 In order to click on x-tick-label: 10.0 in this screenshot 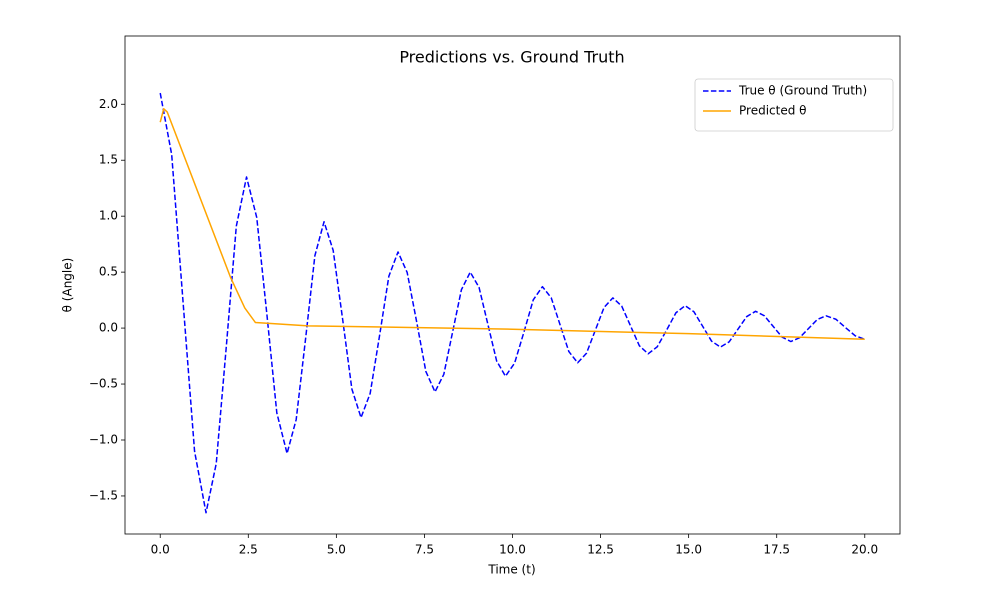, I will do `click(512, 550)`.